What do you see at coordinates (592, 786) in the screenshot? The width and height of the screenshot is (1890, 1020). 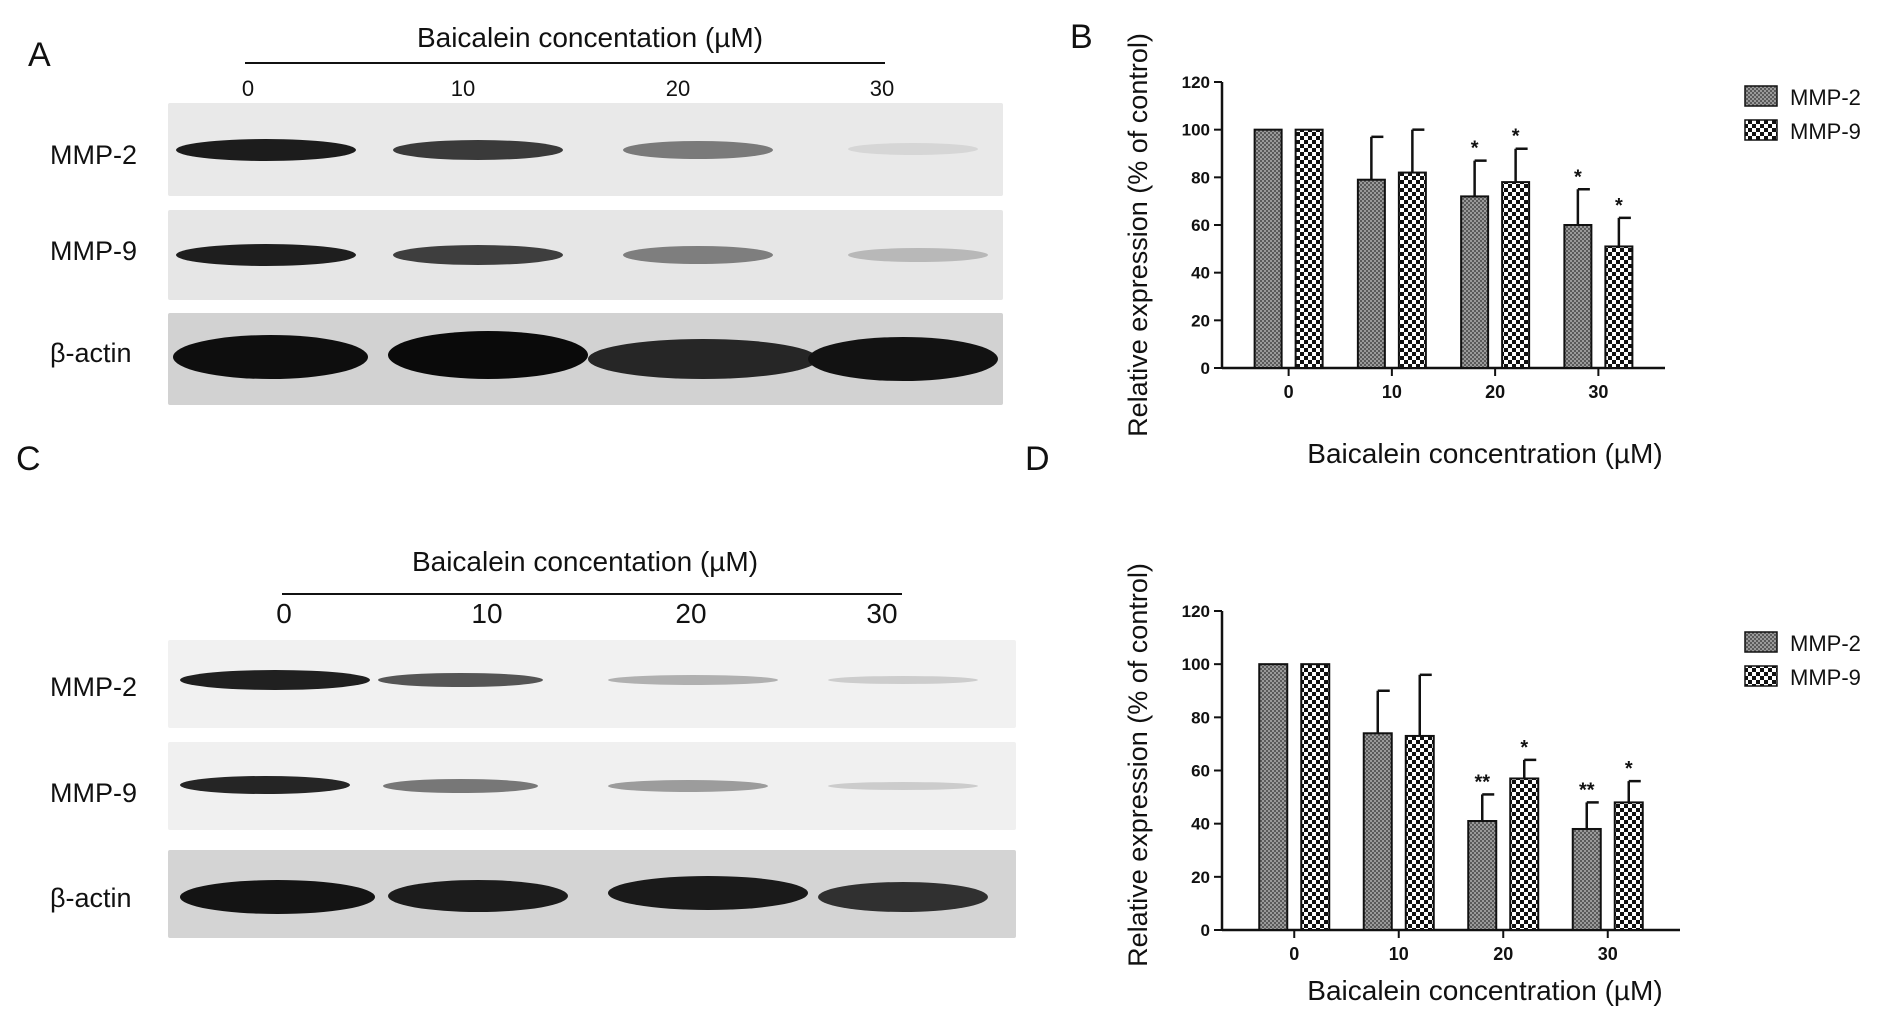 I see `blot-c-strip-mmp9` at bounding box center [592, 786].